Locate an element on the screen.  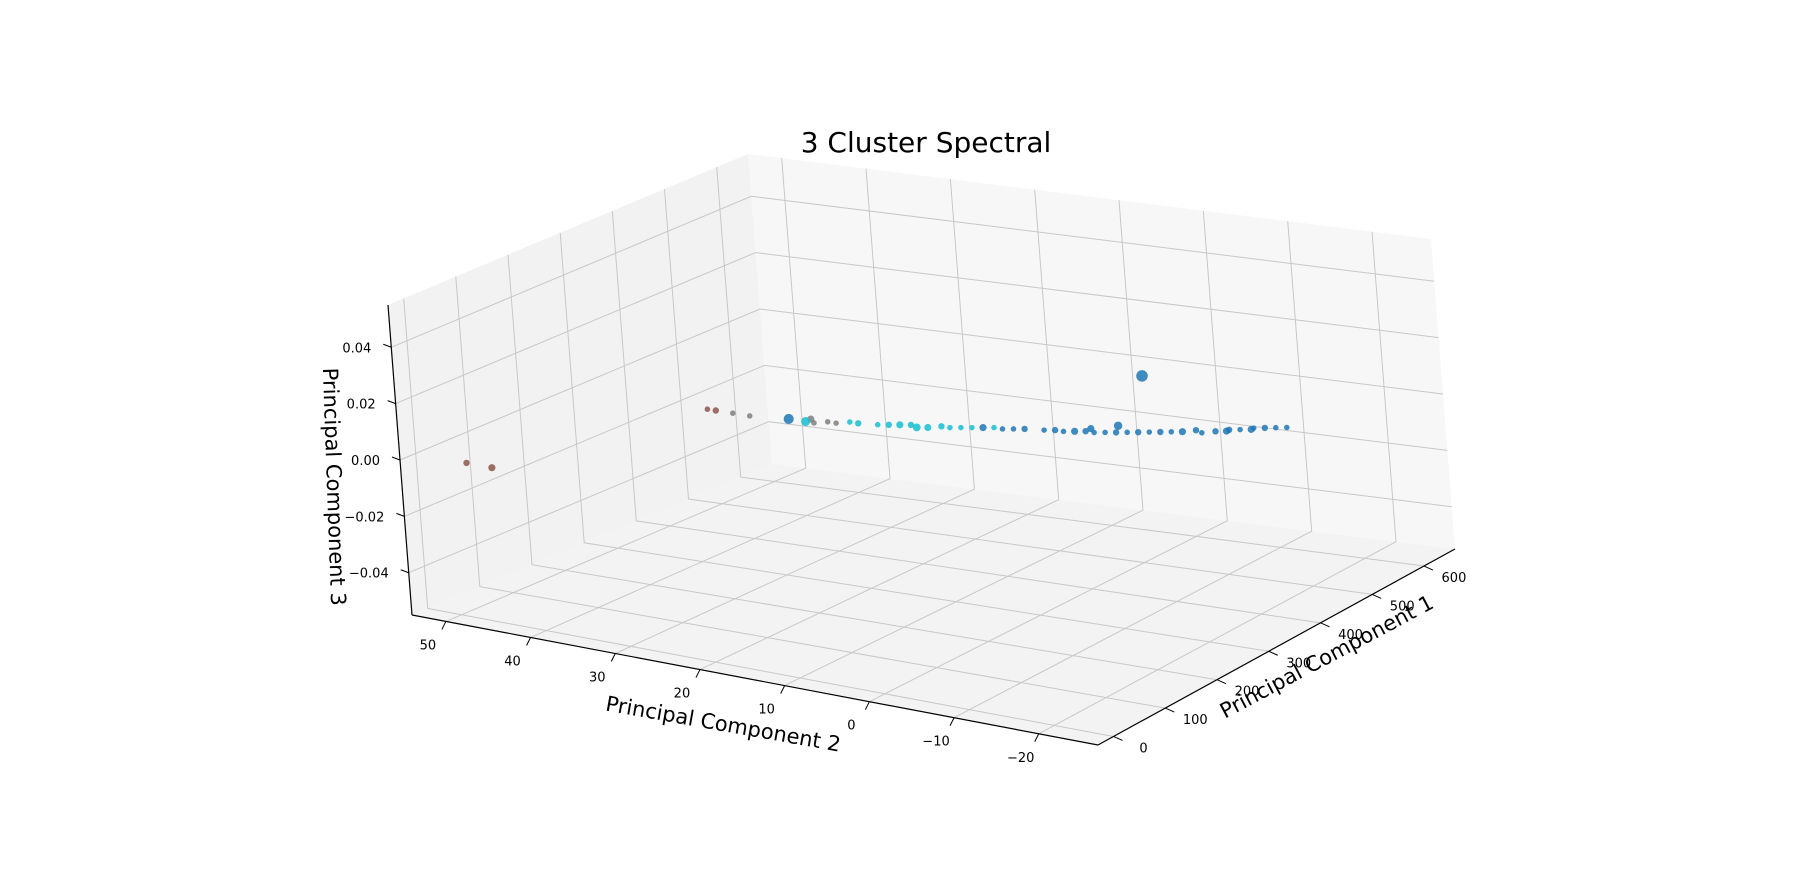
y-tick-label: 40 is located at coordinates (512, 661).